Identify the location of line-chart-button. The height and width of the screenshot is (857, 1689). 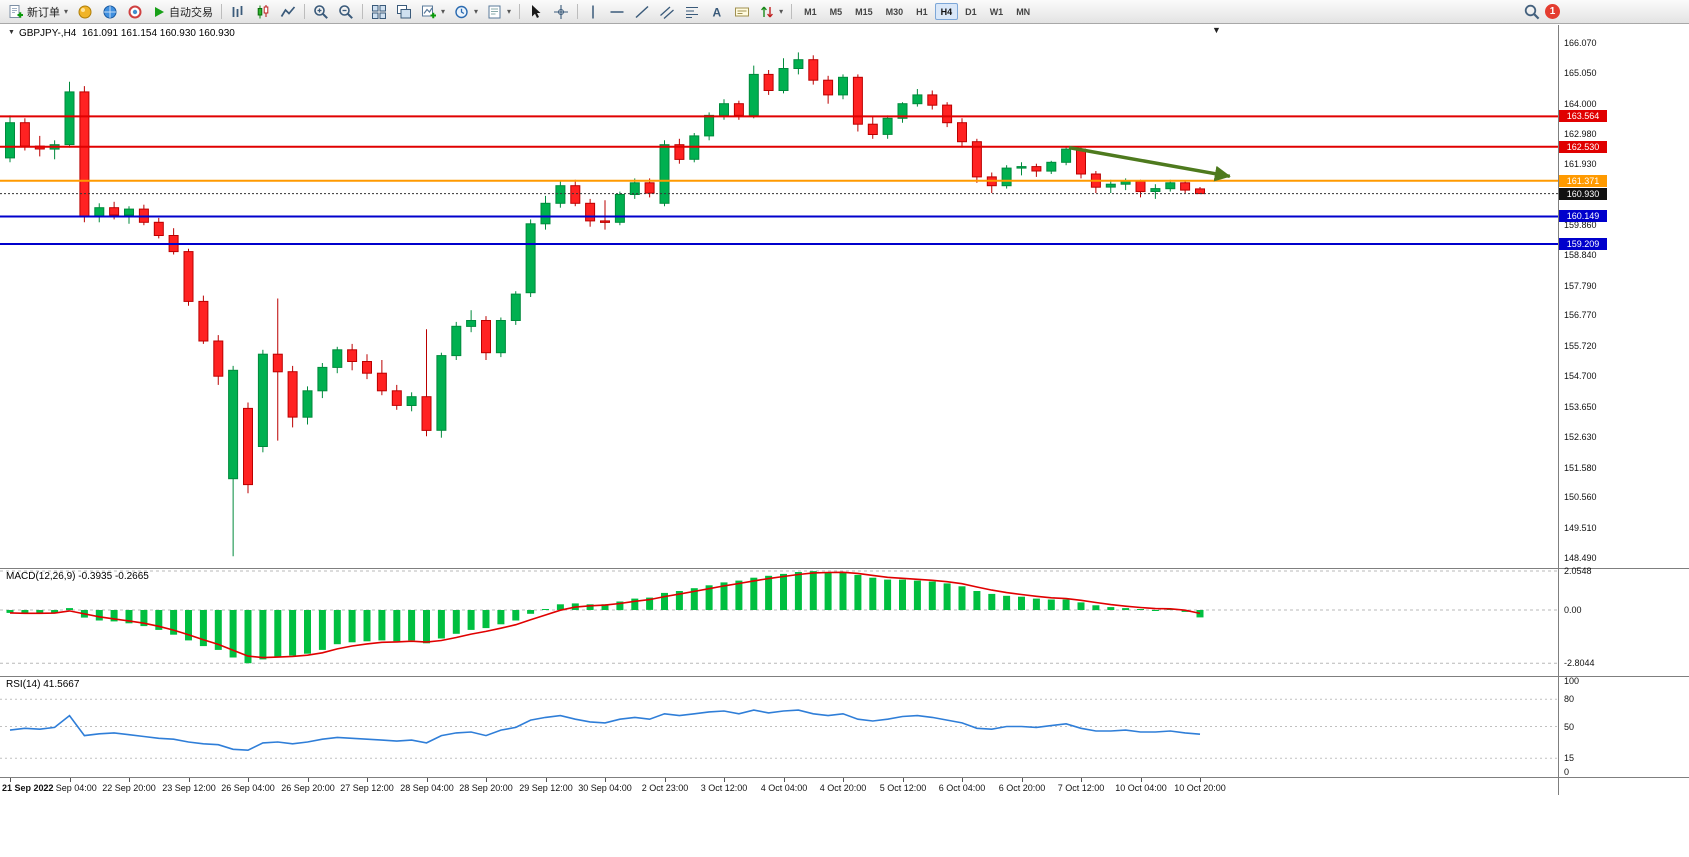
(288, 12).